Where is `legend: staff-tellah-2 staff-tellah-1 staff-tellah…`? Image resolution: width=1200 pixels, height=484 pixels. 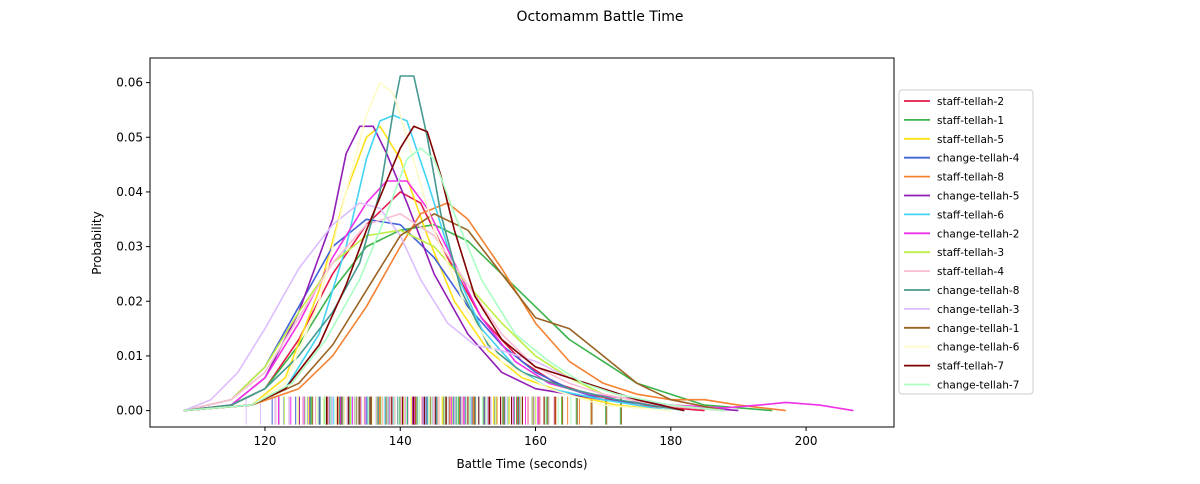 legend: staff-tellah-2 staff-tellah-1 staff-tellah… is located at coordinates (966, 242).